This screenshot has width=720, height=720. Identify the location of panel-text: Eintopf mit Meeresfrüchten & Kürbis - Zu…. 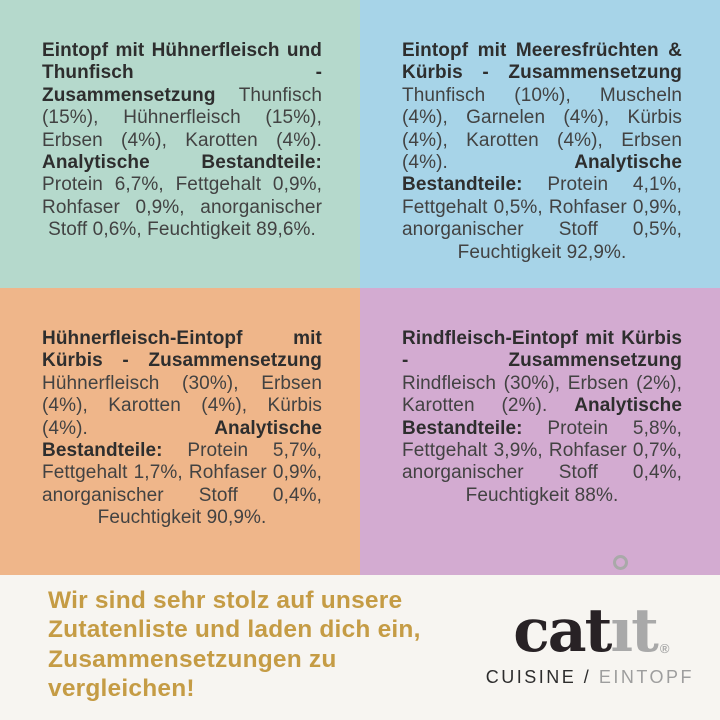
(542, 152).